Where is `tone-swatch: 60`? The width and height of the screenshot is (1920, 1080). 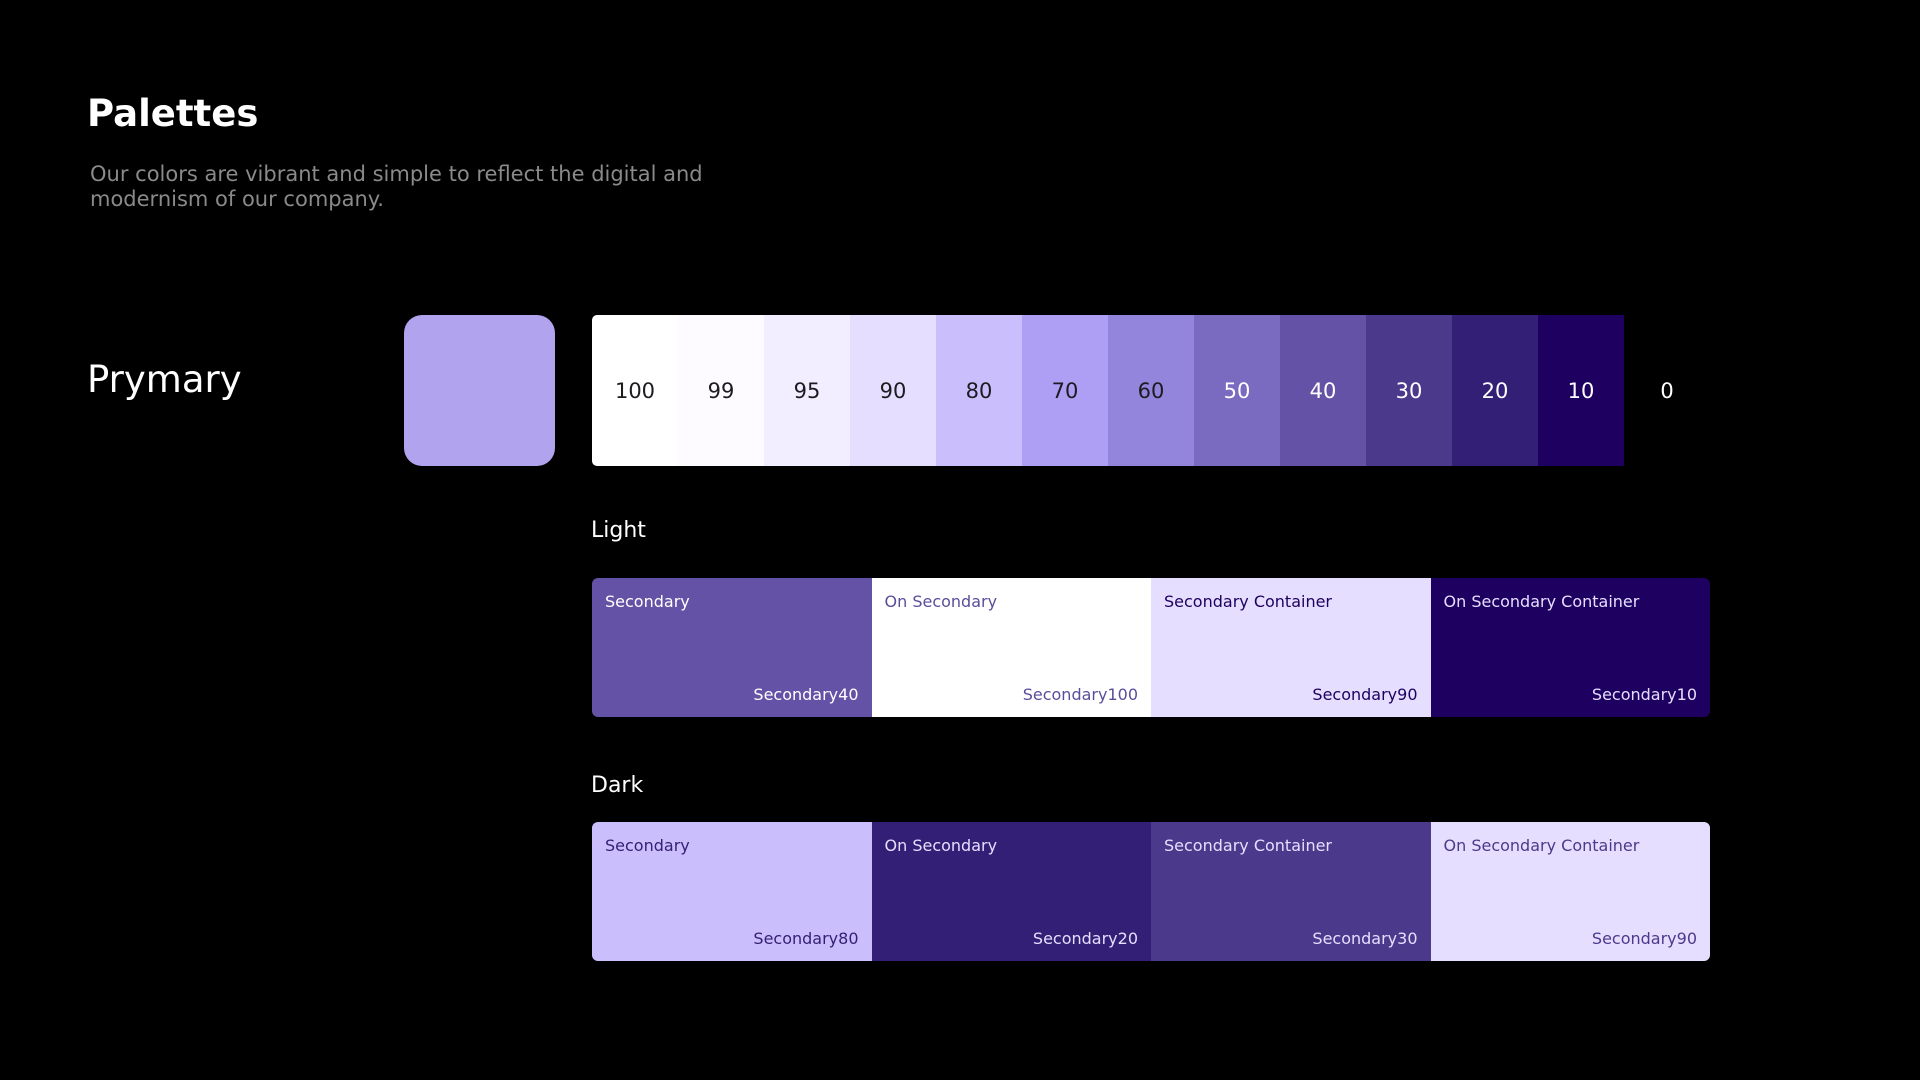 tone-swatch: 60 is located at coordinates (1151, 390).